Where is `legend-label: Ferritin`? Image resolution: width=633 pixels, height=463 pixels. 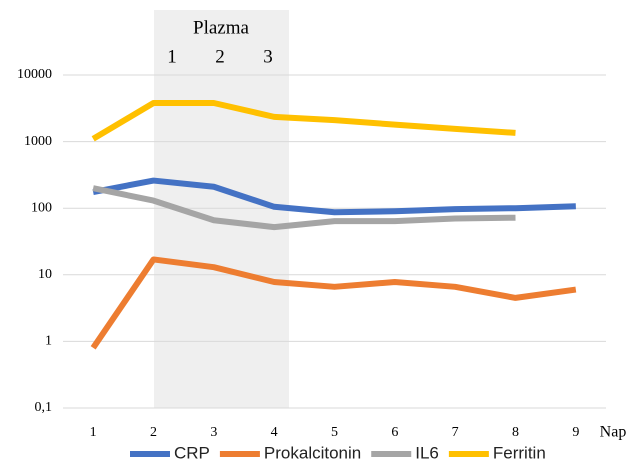 legend-label: Ferritin is located at coordinates (519, 452).